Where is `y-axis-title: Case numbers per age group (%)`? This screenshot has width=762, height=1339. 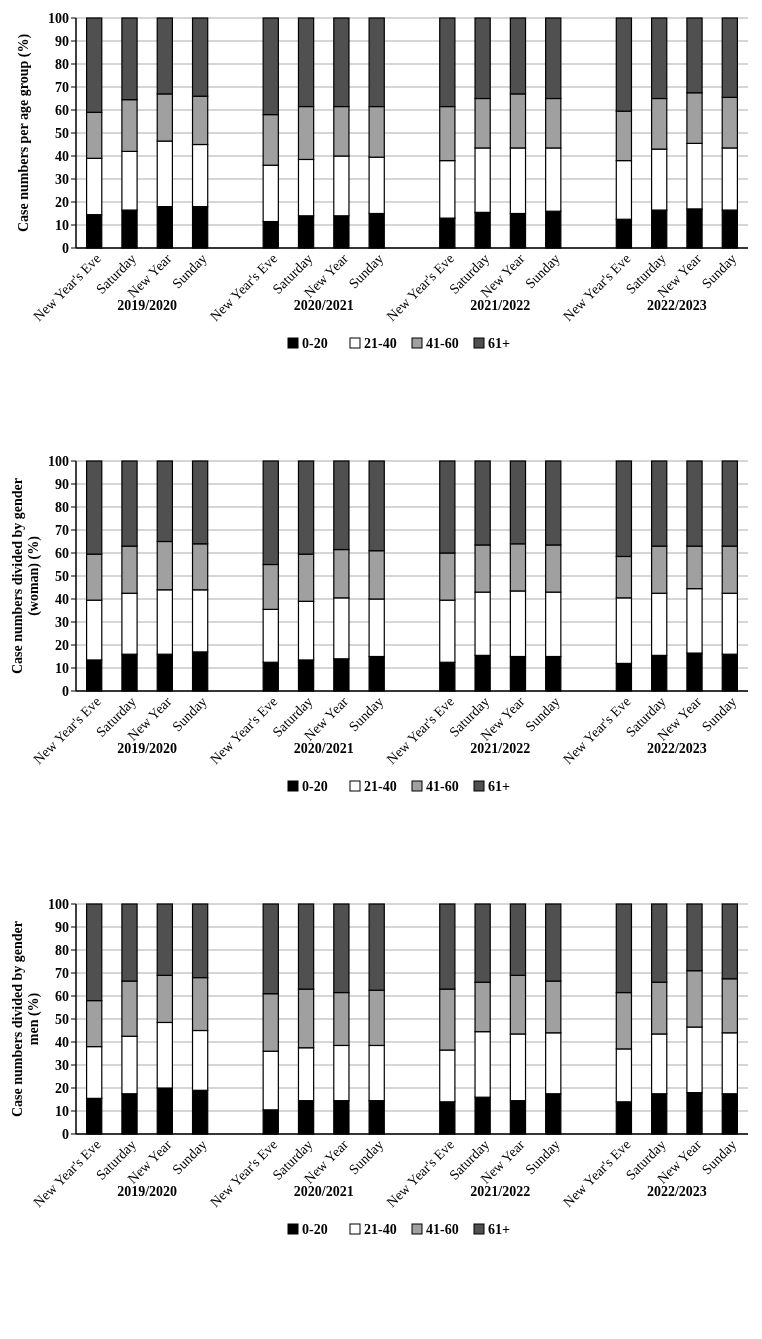 y-axis-title: Case numbers per age group (%) is located at coordinates (24, 133).